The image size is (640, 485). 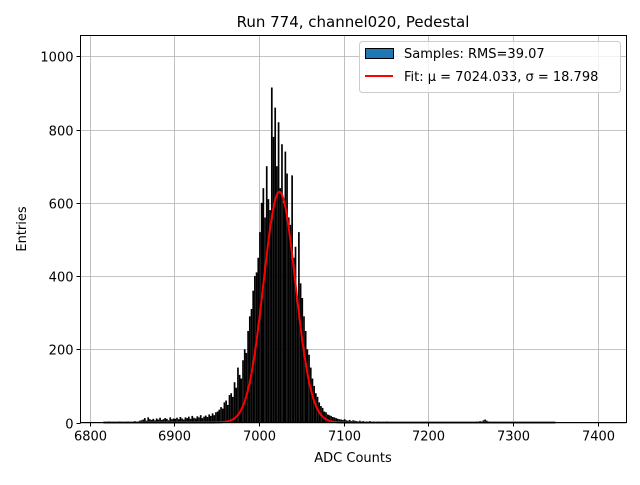 I want to click on y-tick-label: 400, so click(x=61, y=278).